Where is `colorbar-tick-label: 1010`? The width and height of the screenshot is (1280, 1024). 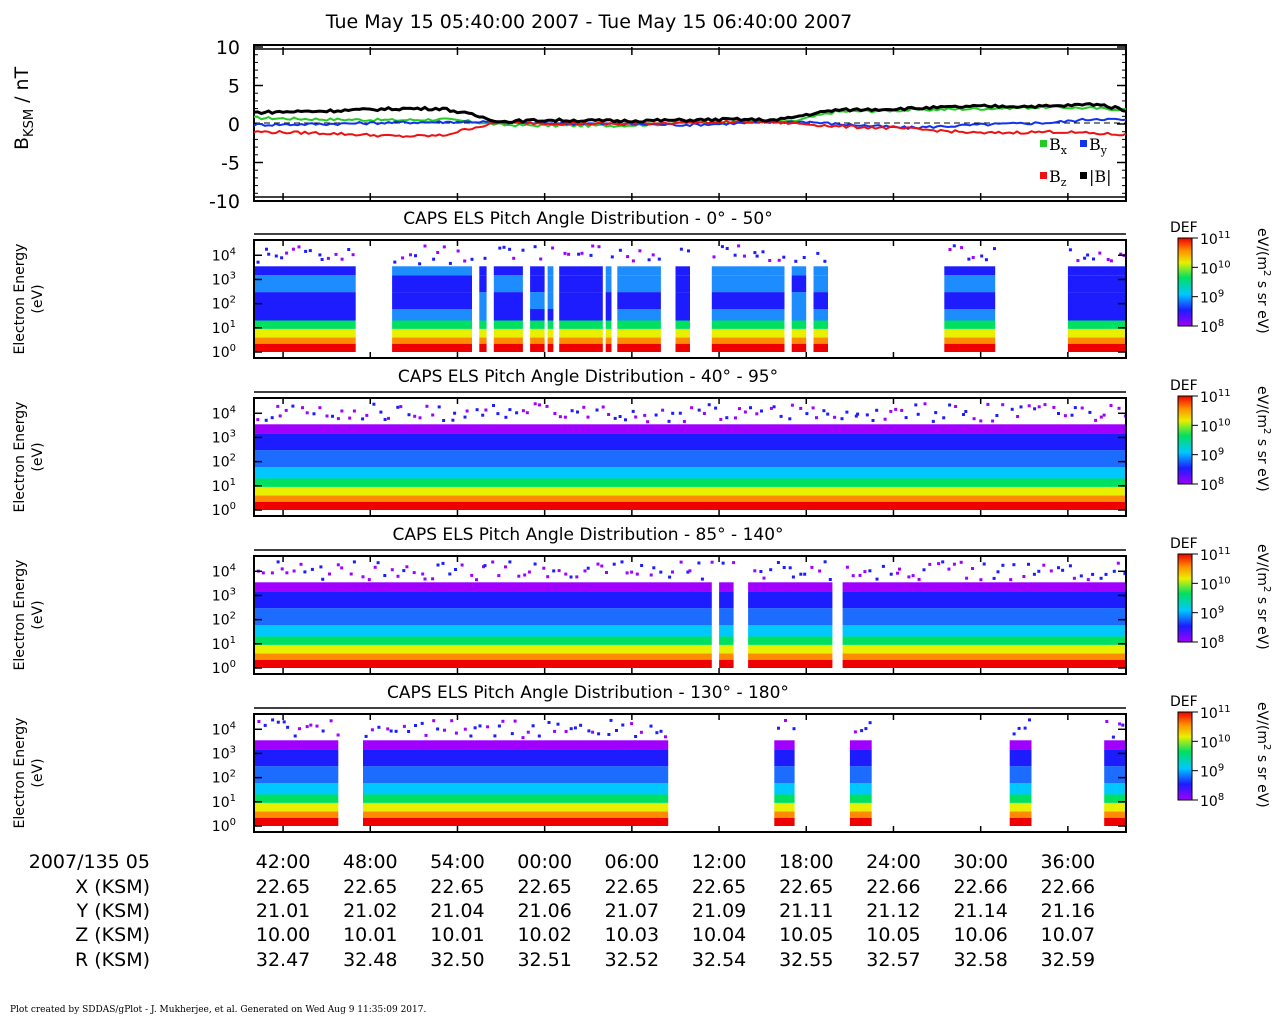 colorbar-tick-label: 1010 is located at coordinates (1215, 268).